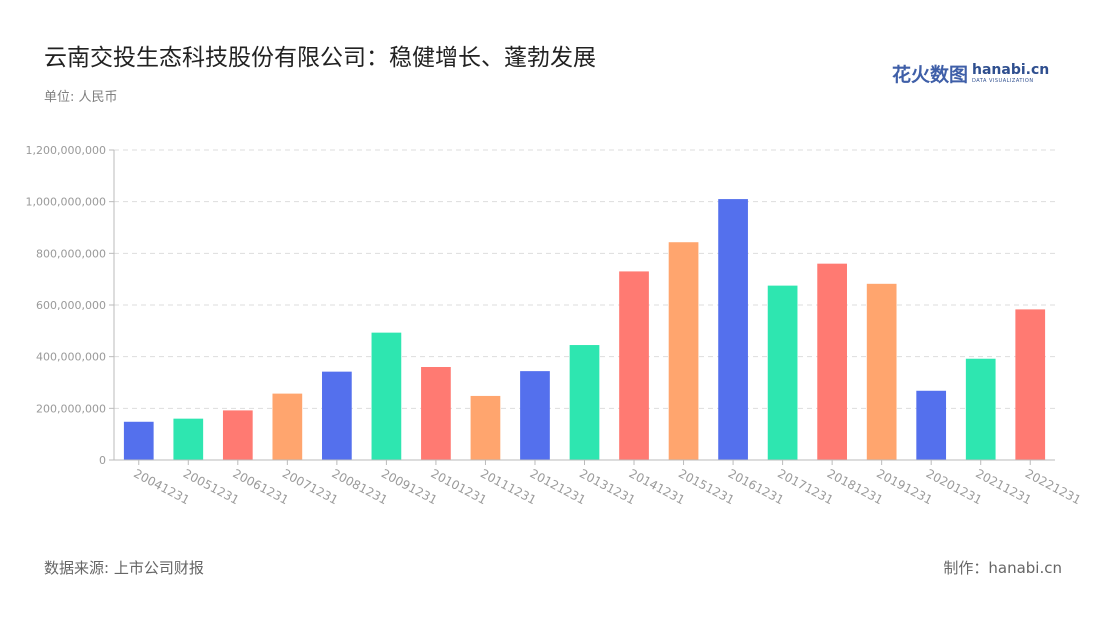 This screenshot has height=620, width=1100. What do you see at coordinates (1003, 486) in the screenshot?
I see `x-tick-label: 20211231` at bounding box center [1003, 486].